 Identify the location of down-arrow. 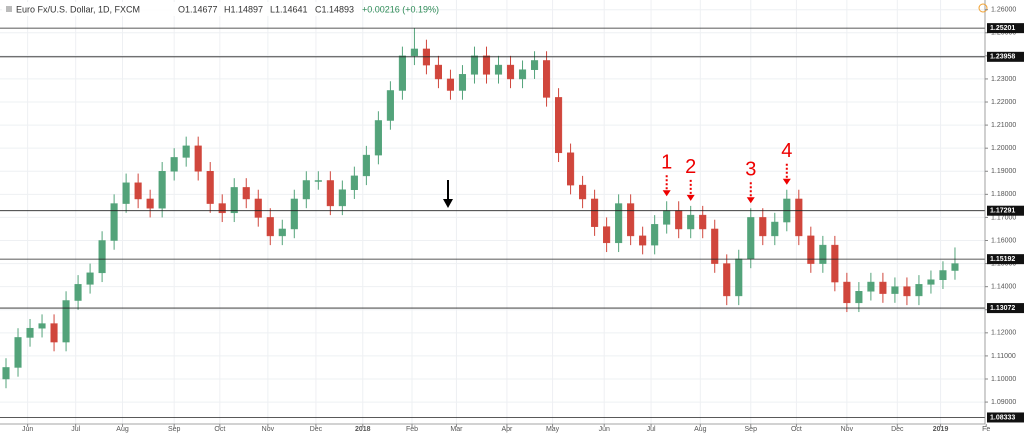
(448, 194).